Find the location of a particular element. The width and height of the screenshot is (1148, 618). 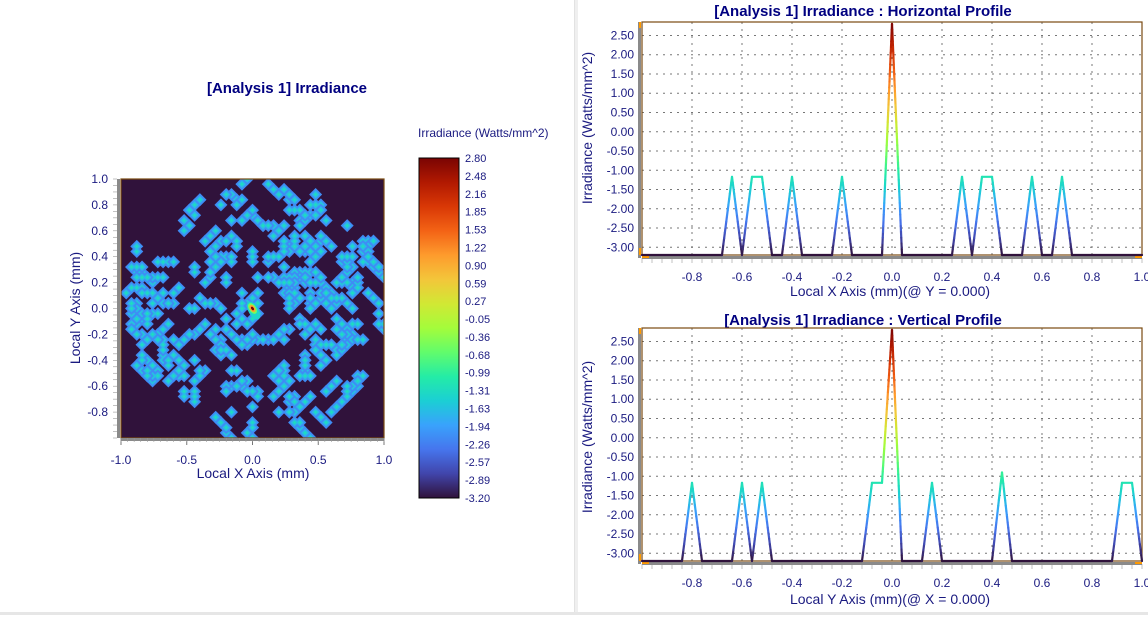

vertical-profile-x-tick-label: -0.6 is located at coordinates (742, 583).